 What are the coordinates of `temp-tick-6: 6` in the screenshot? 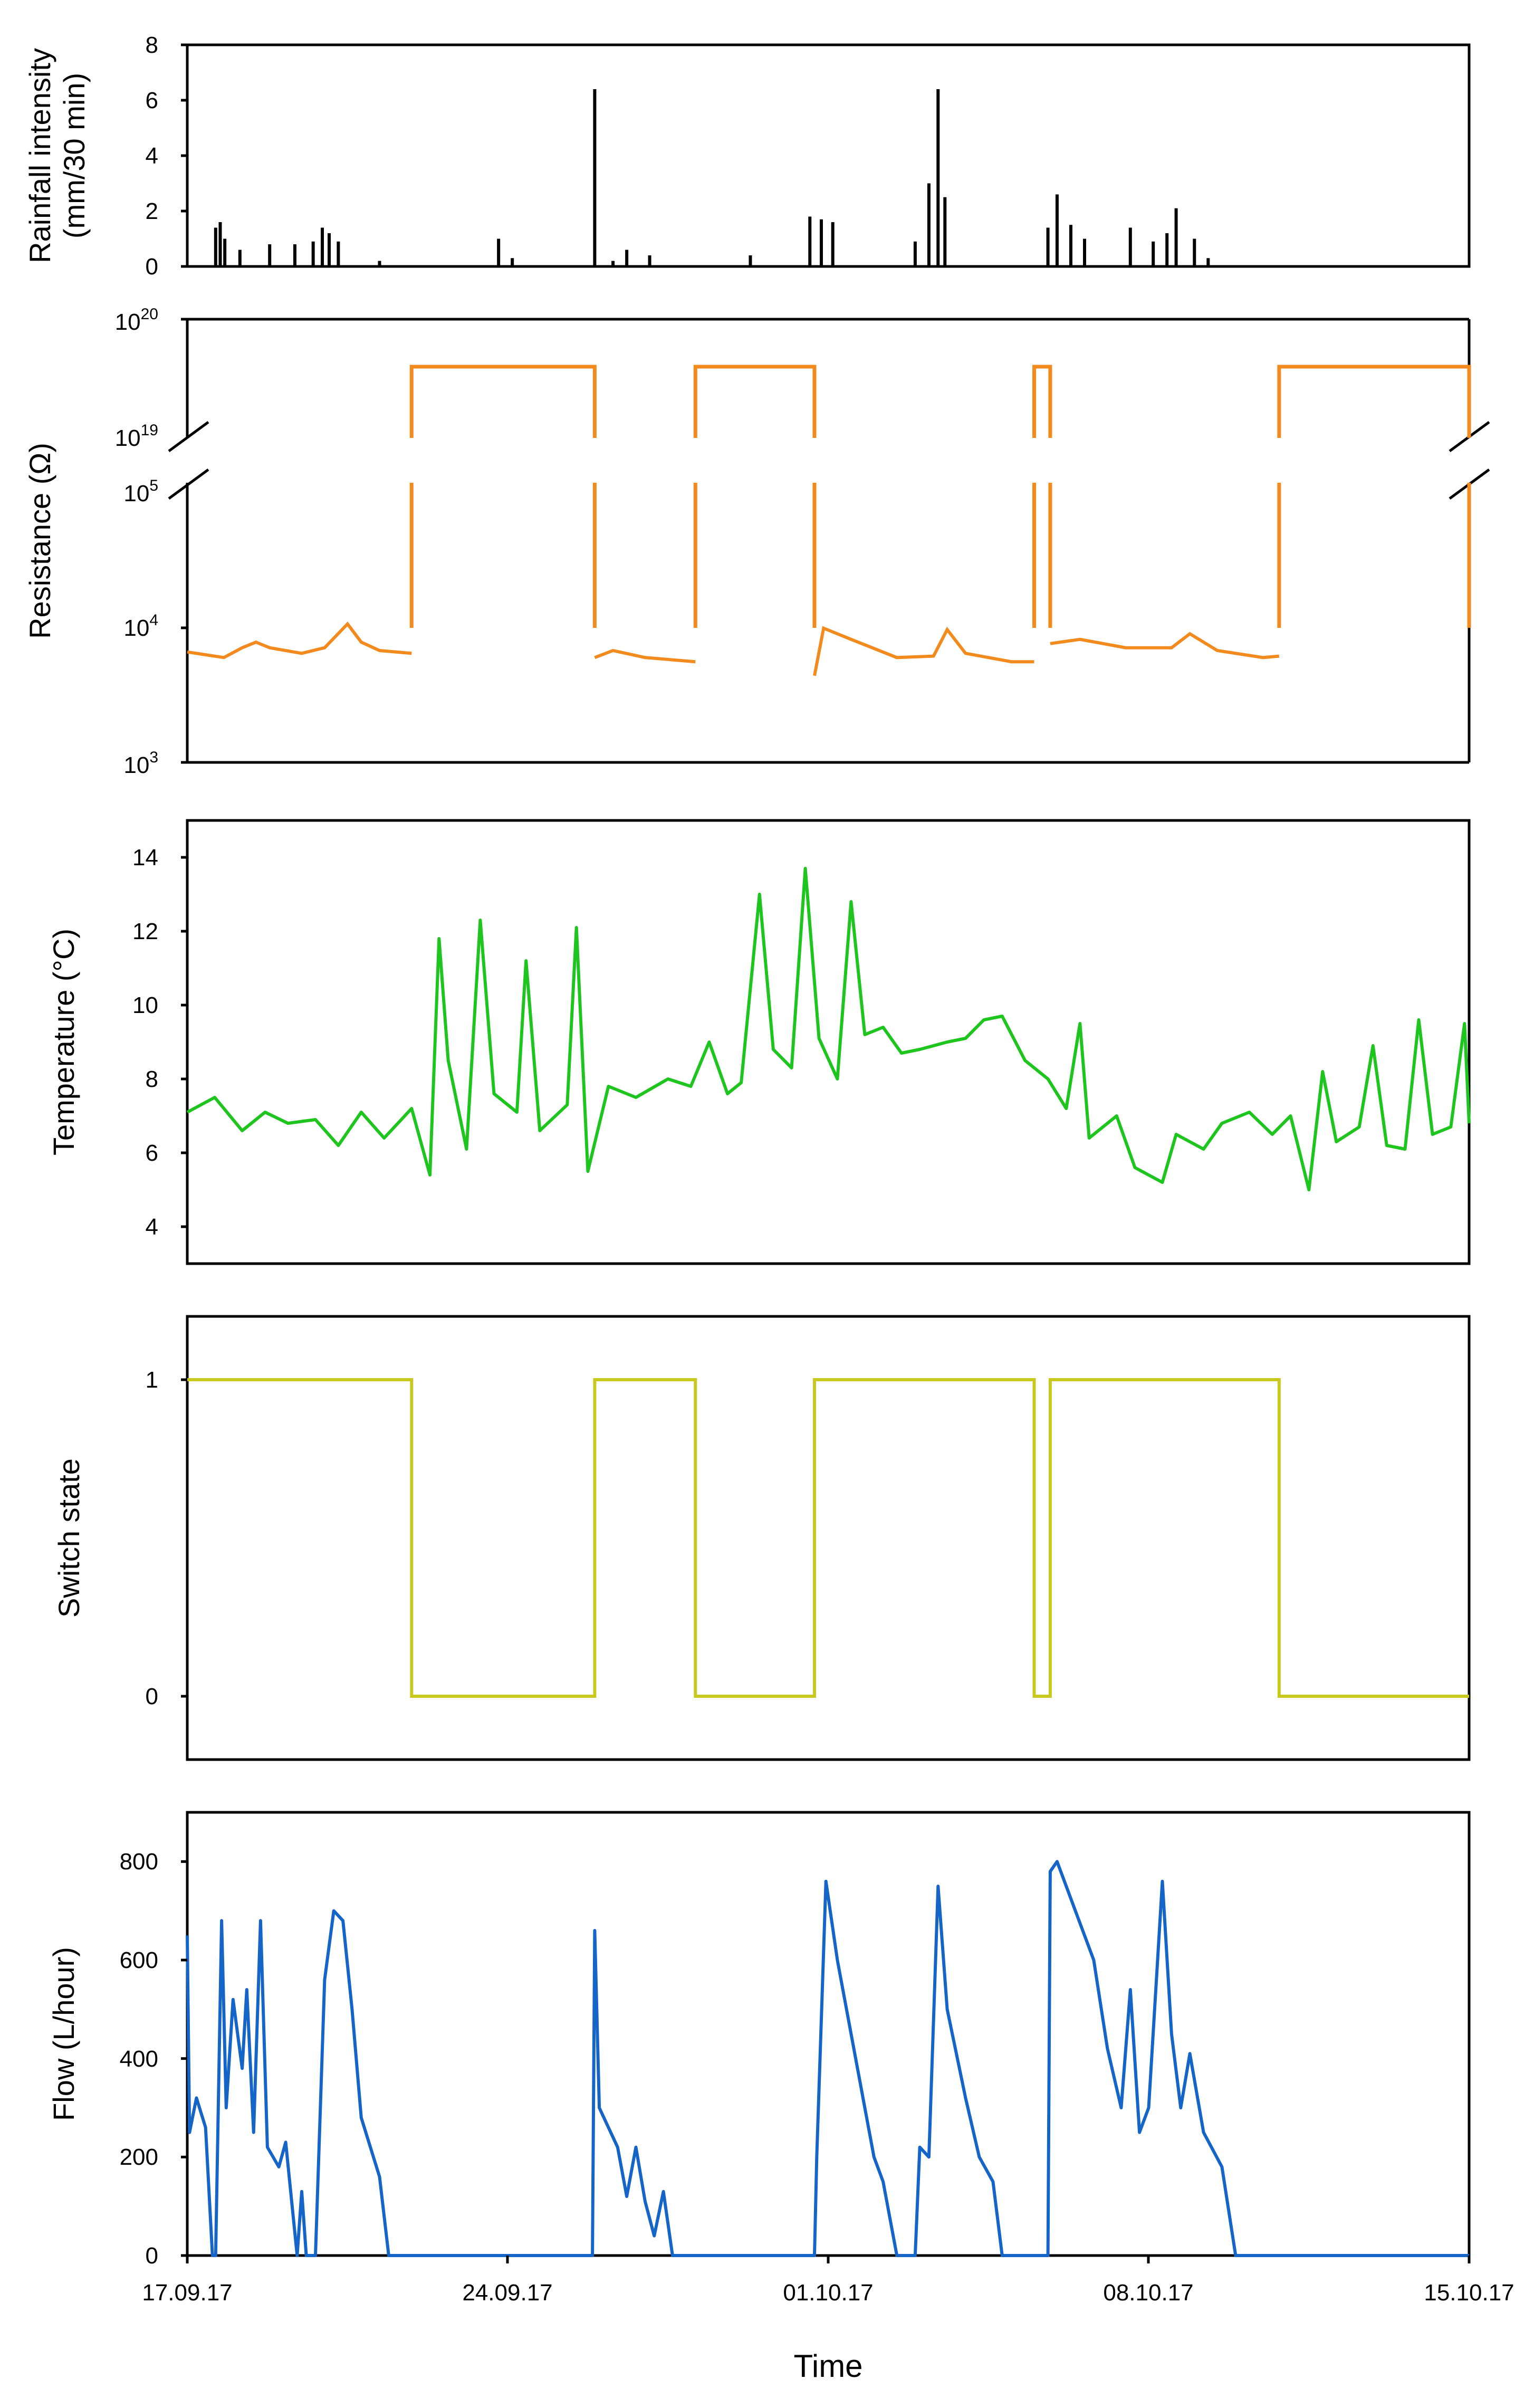 It's located at (152, 1153).